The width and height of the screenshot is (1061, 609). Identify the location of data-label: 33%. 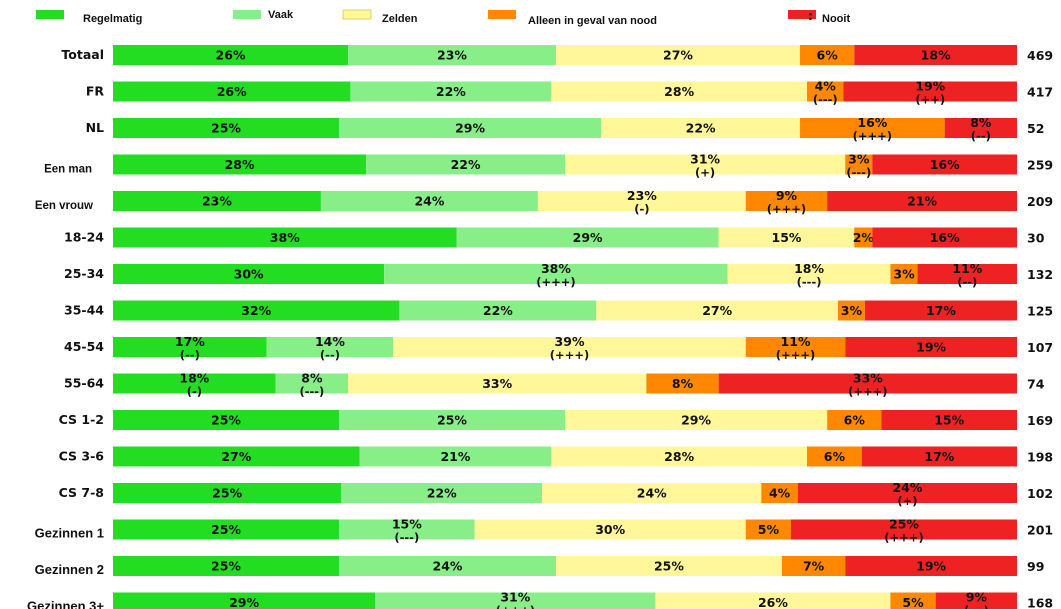
(497, 383).